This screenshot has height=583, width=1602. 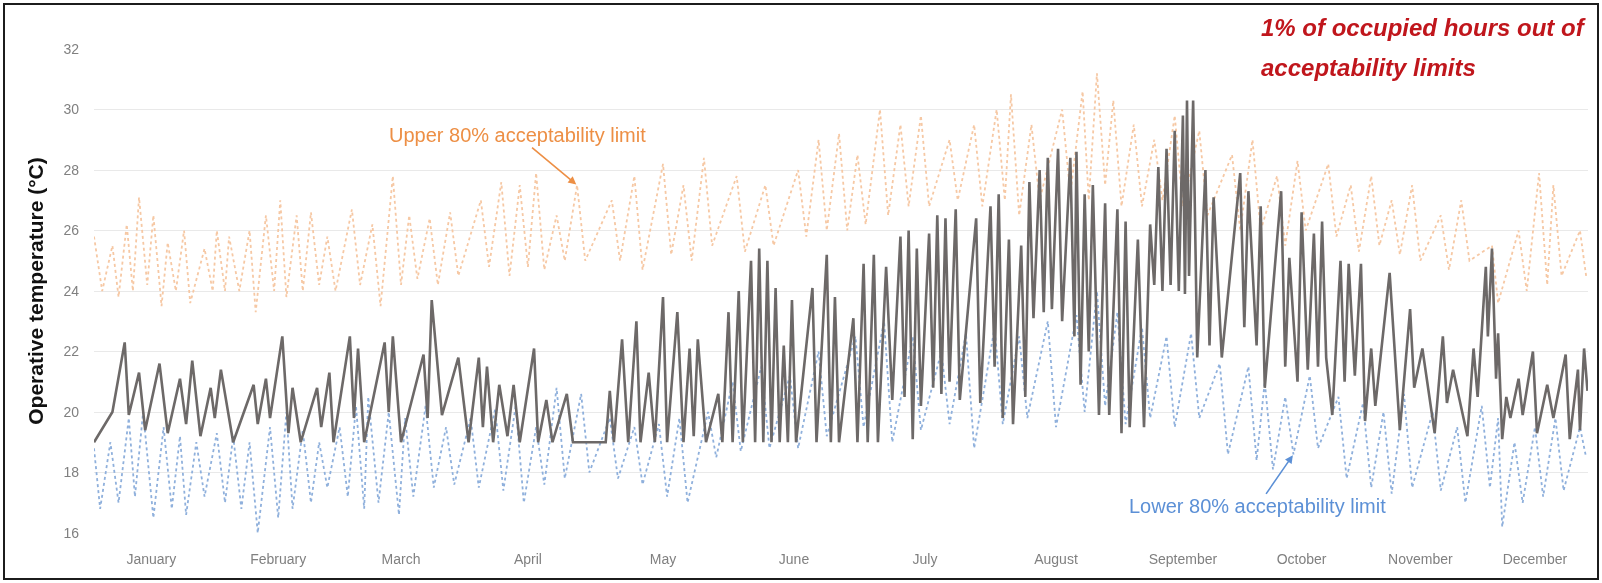 What do you see at coordinates (71, 48) in the screenshot?
I see `y-tick-label: 32` at bounding box center [71, 48].